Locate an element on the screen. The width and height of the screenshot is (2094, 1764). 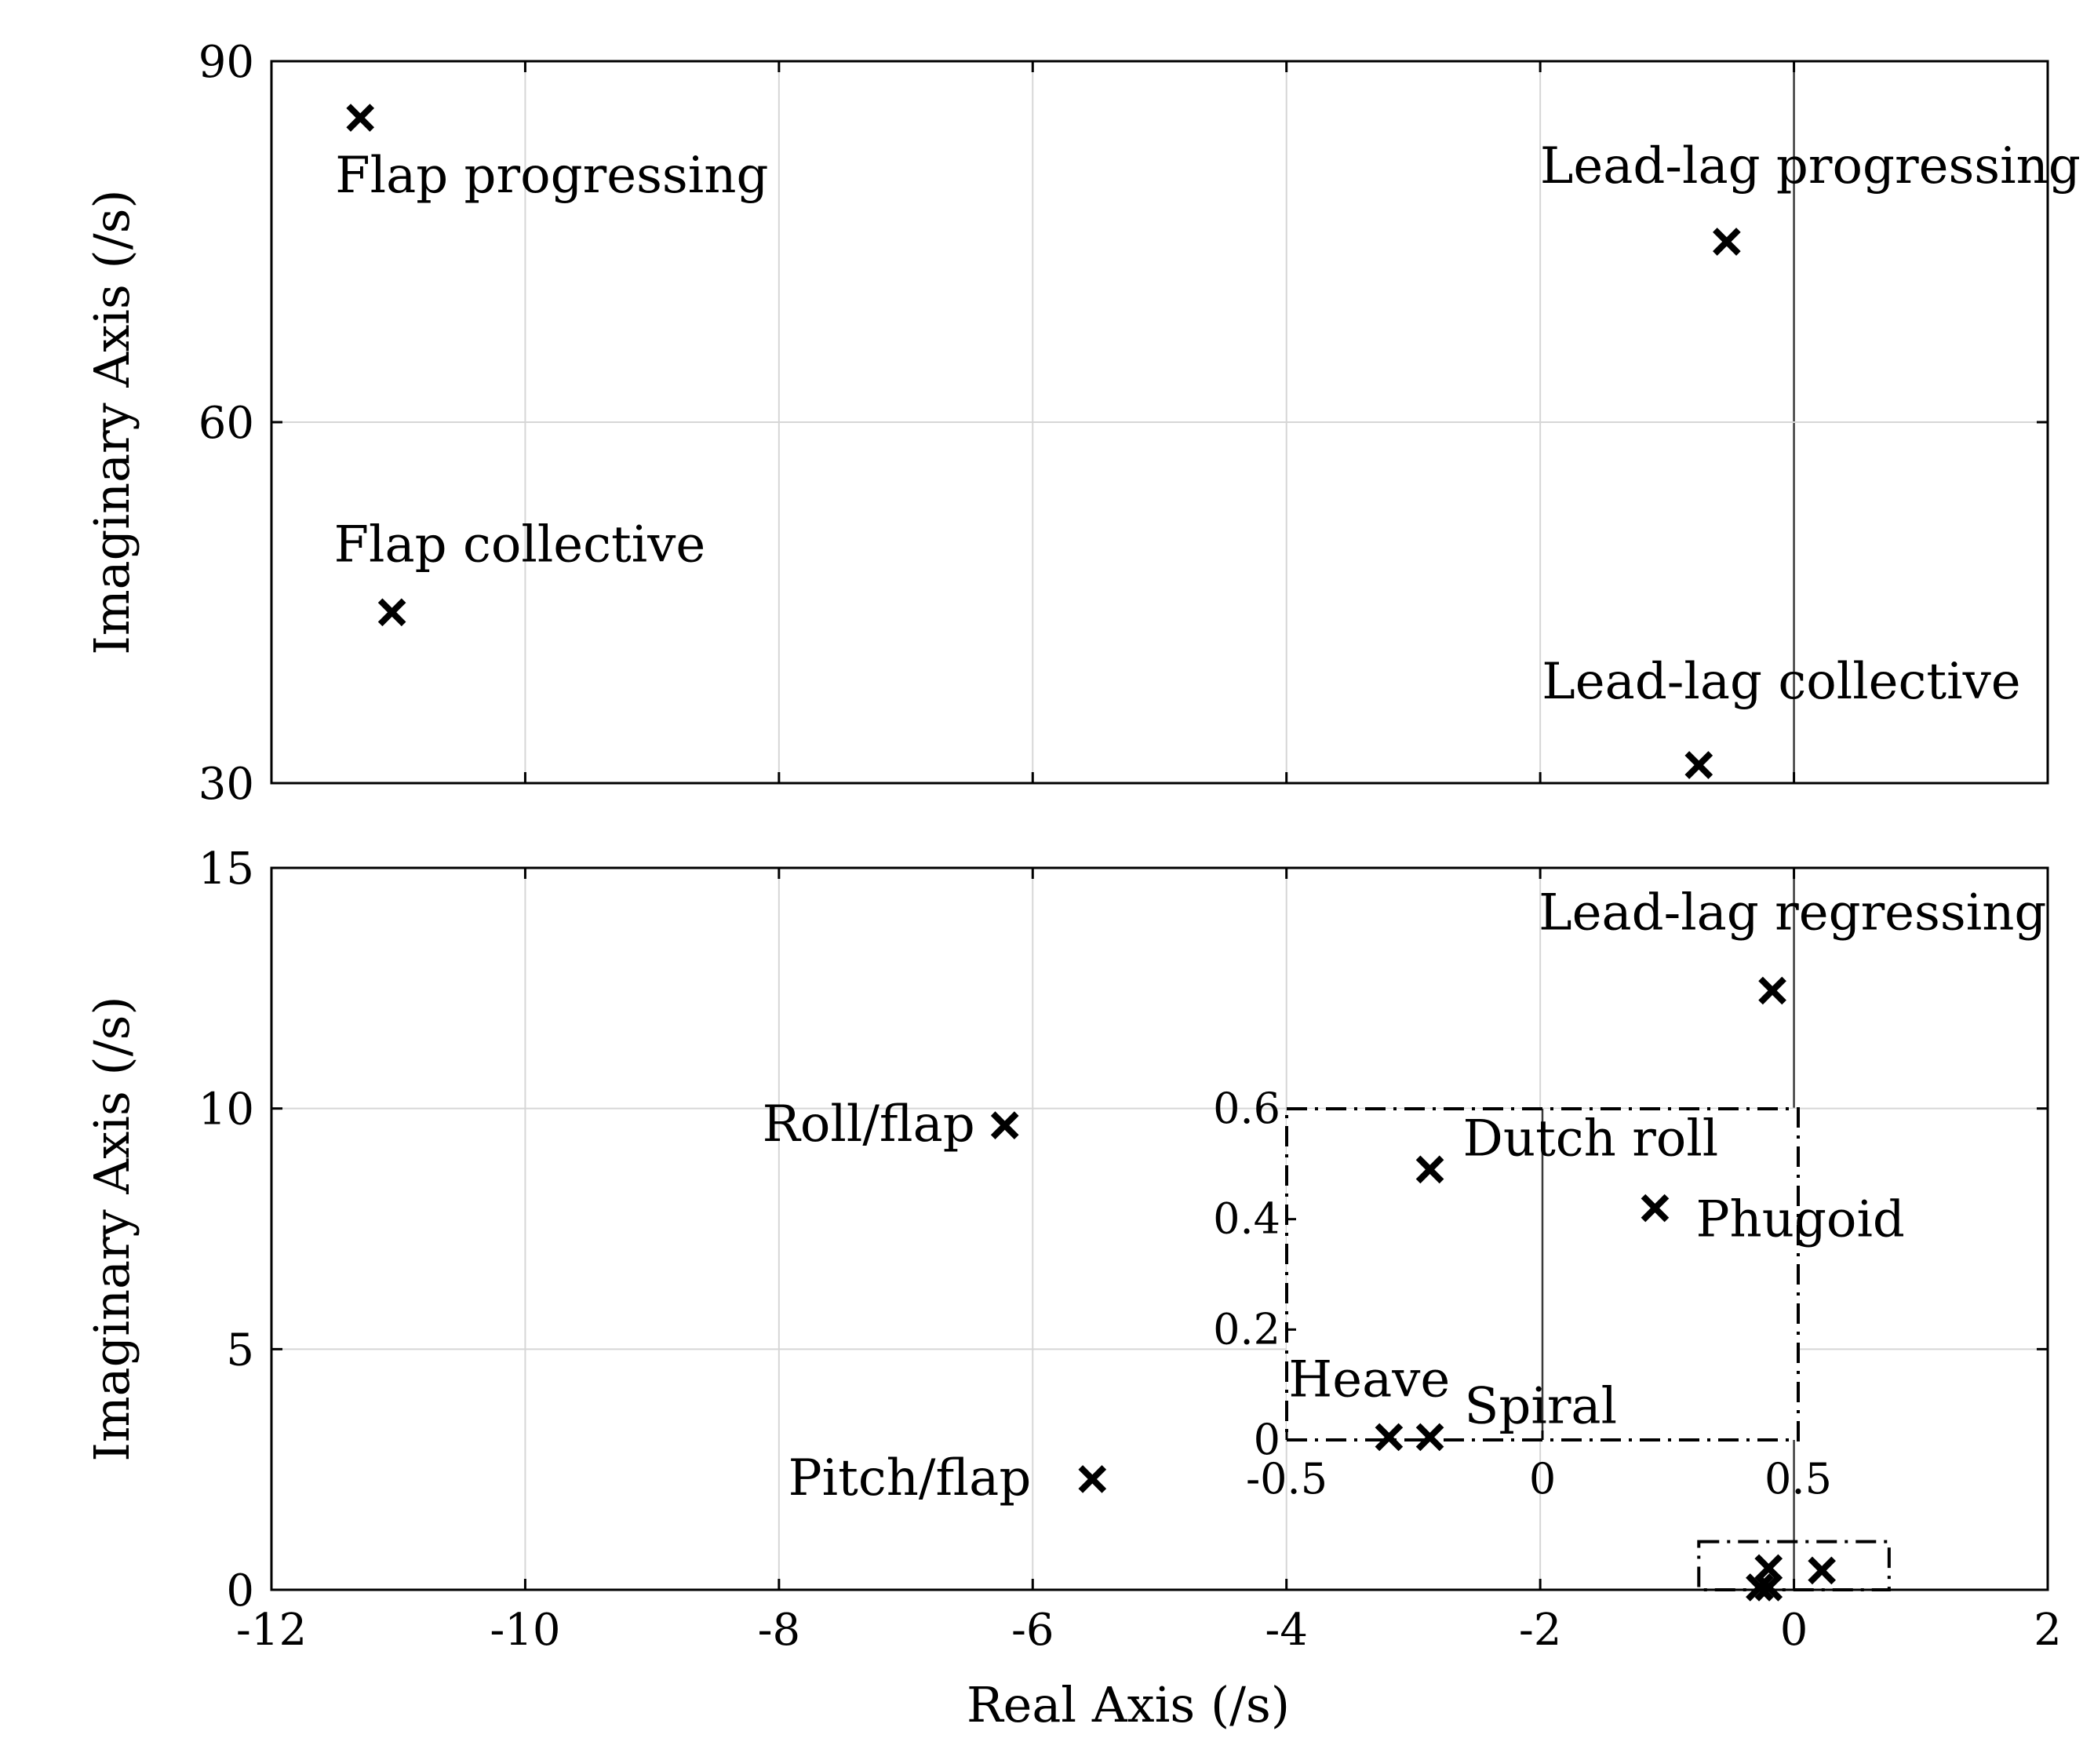
top-label-flap-progressing: Flap progressing is located at coordinates (551, 176).